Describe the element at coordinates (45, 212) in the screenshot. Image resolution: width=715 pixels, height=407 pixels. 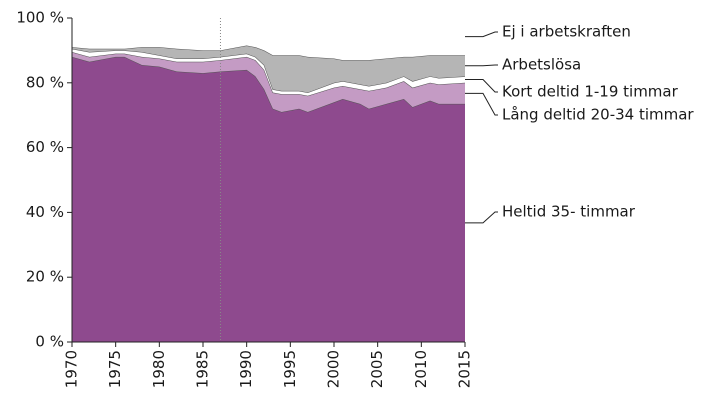
I see `y-tick-label: 40 %` at that location.